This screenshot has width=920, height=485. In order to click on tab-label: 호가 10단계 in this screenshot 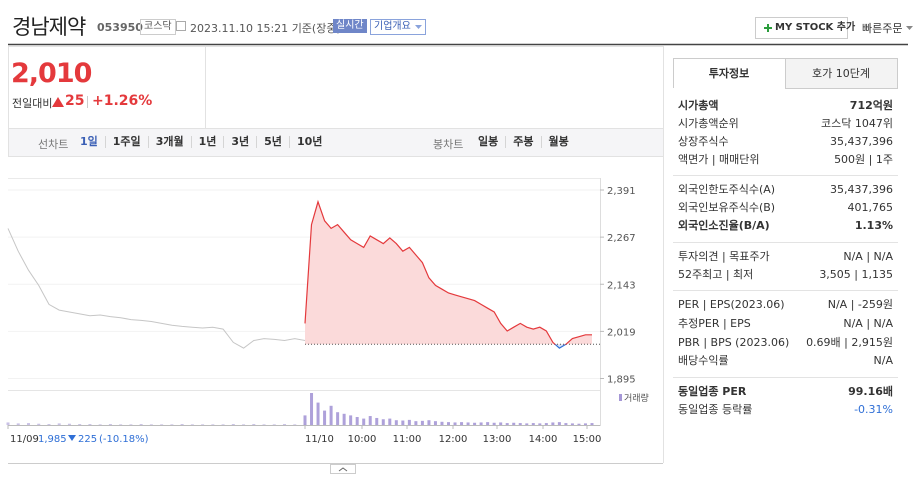, I will do `click(841, 73)`.